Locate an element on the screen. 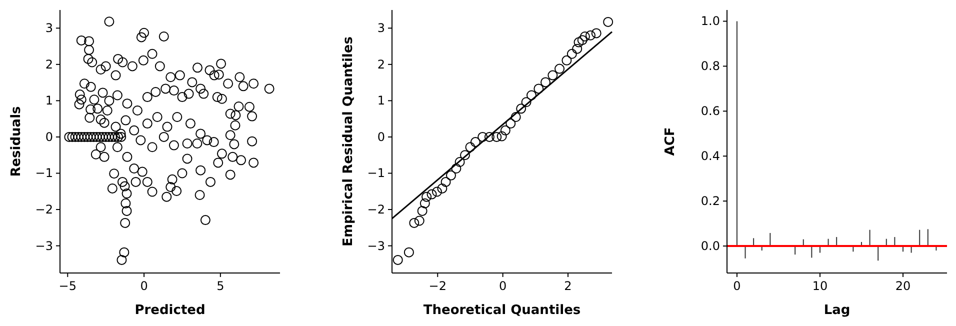  y-axis-title: Residuals is located at coordinates (16, 141).